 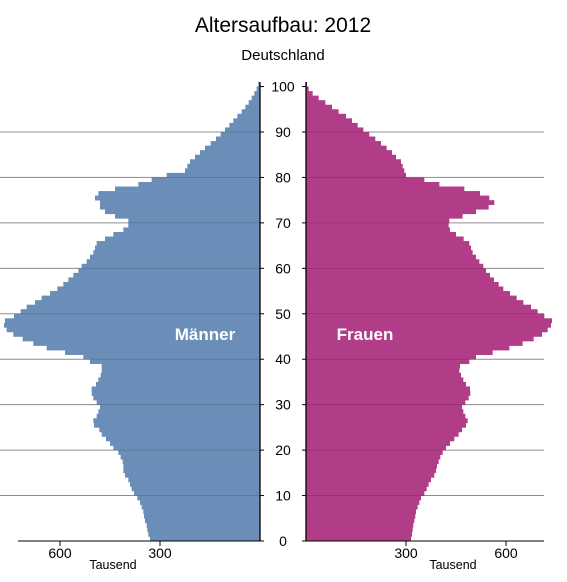 I want to click on x-tick-label: 300, so click(x=406, y=553).